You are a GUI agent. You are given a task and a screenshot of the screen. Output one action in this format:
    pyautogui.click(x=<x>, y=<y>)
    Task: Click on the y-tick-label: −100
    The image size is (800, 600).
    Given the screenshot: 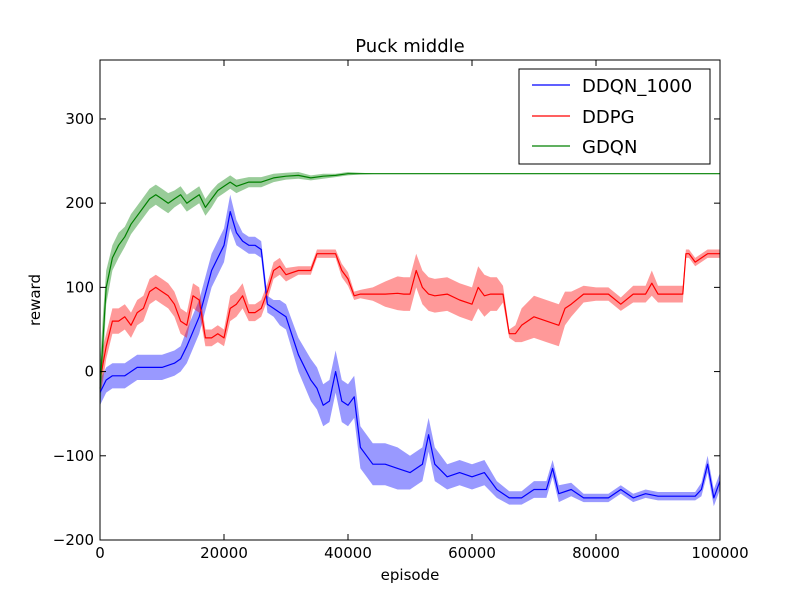 What is the action you would take?
    pyautogui.click(x=73, y=456)
    